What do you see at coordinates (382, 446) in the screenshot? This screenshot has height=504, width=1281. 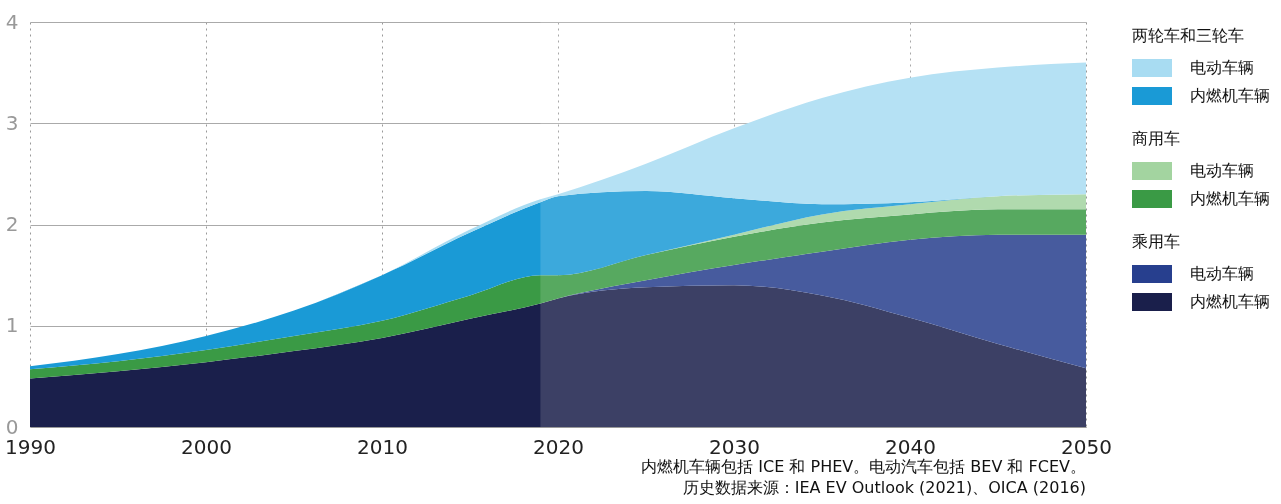 I see `x-tick-label: 2010` at bounding box center [382, 446].